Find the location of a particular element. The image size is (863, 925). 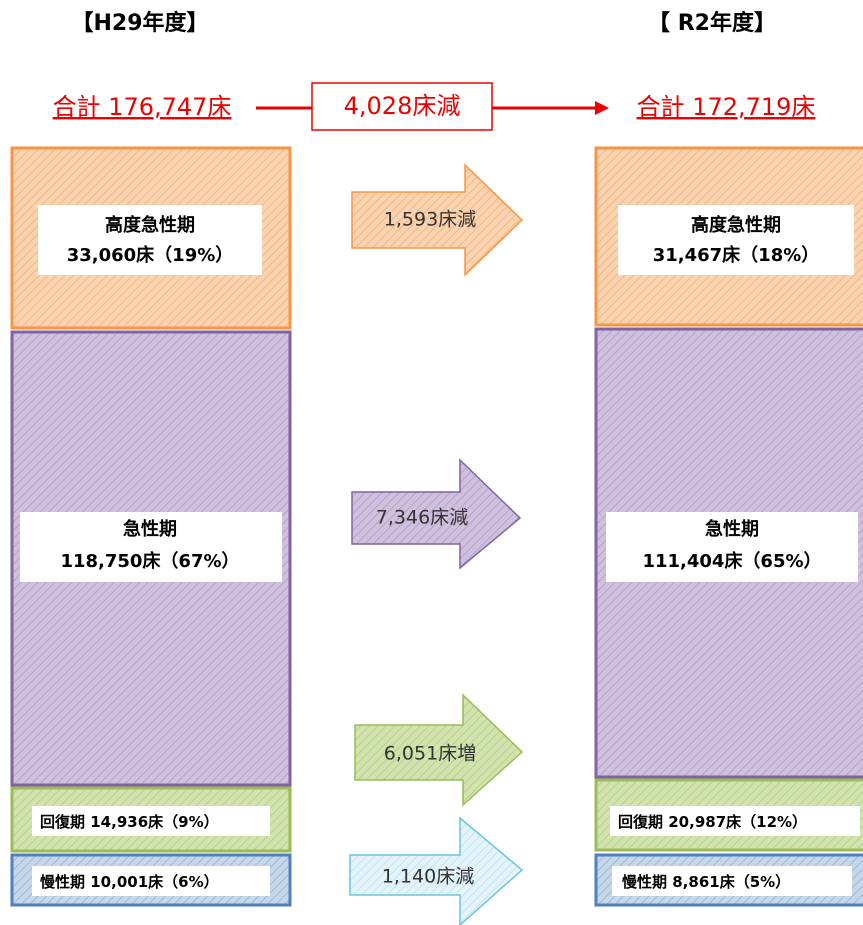

arrow: 1,593床減 is located at coordinates (437, 220).